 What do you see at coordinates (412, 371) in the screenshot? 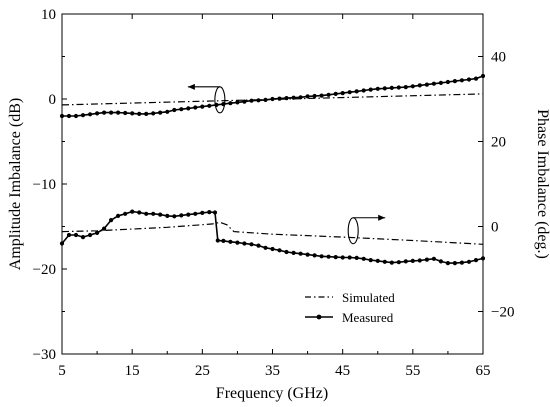
I see `x-tick-label: 55` at bounding box center [412, 371].